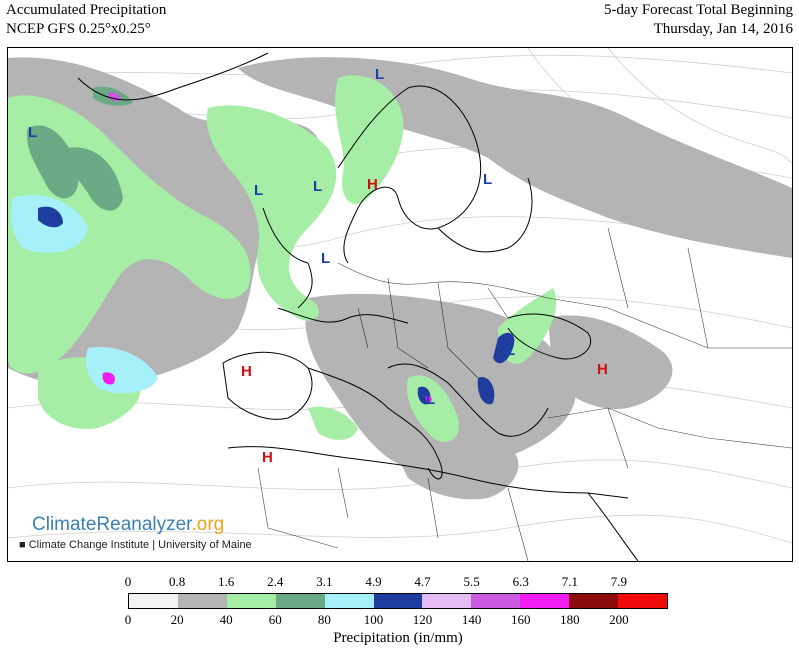 The width and height of the screenshot is (799, 657). Describe the element at coordinates (698, 10) in the screenshot. I see `forecast-label: 5-day Forecast Total Beginning` at that location.